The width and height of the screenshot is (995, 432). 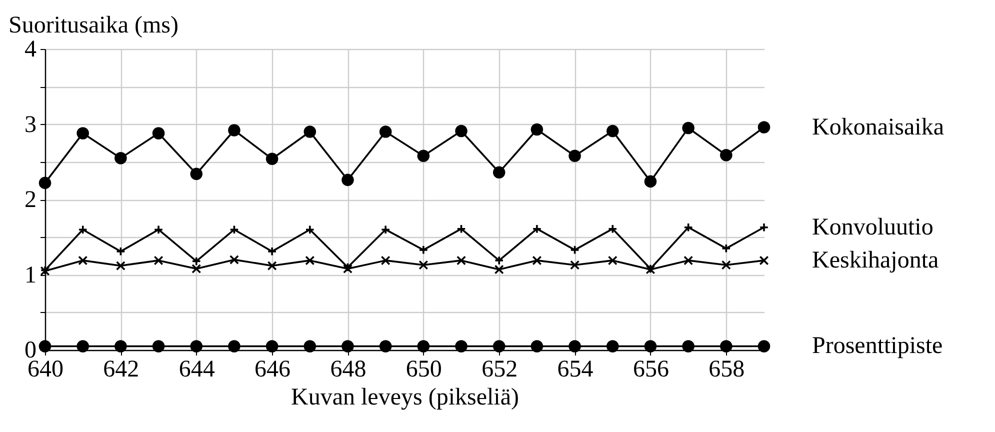 What do you see at coordinates (875, 260) in the screenshot?
I see `series-label: Keskihajonta` at bounding box center [875, 260].